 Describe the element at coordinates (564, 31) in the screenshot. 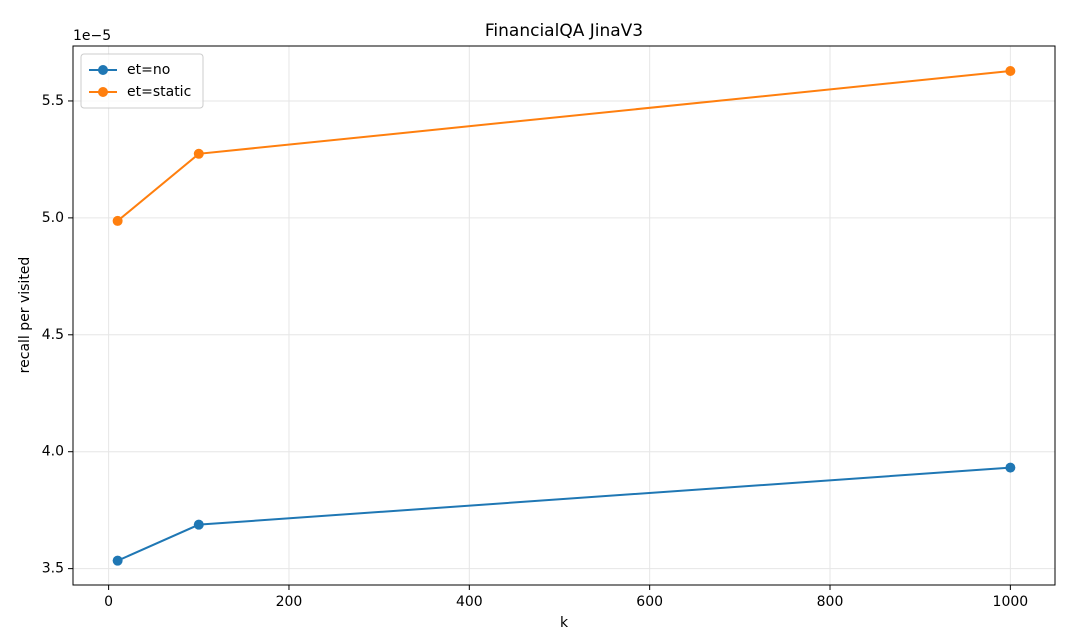

I see `chart-title: FinancialQA JinaV3` at that location.